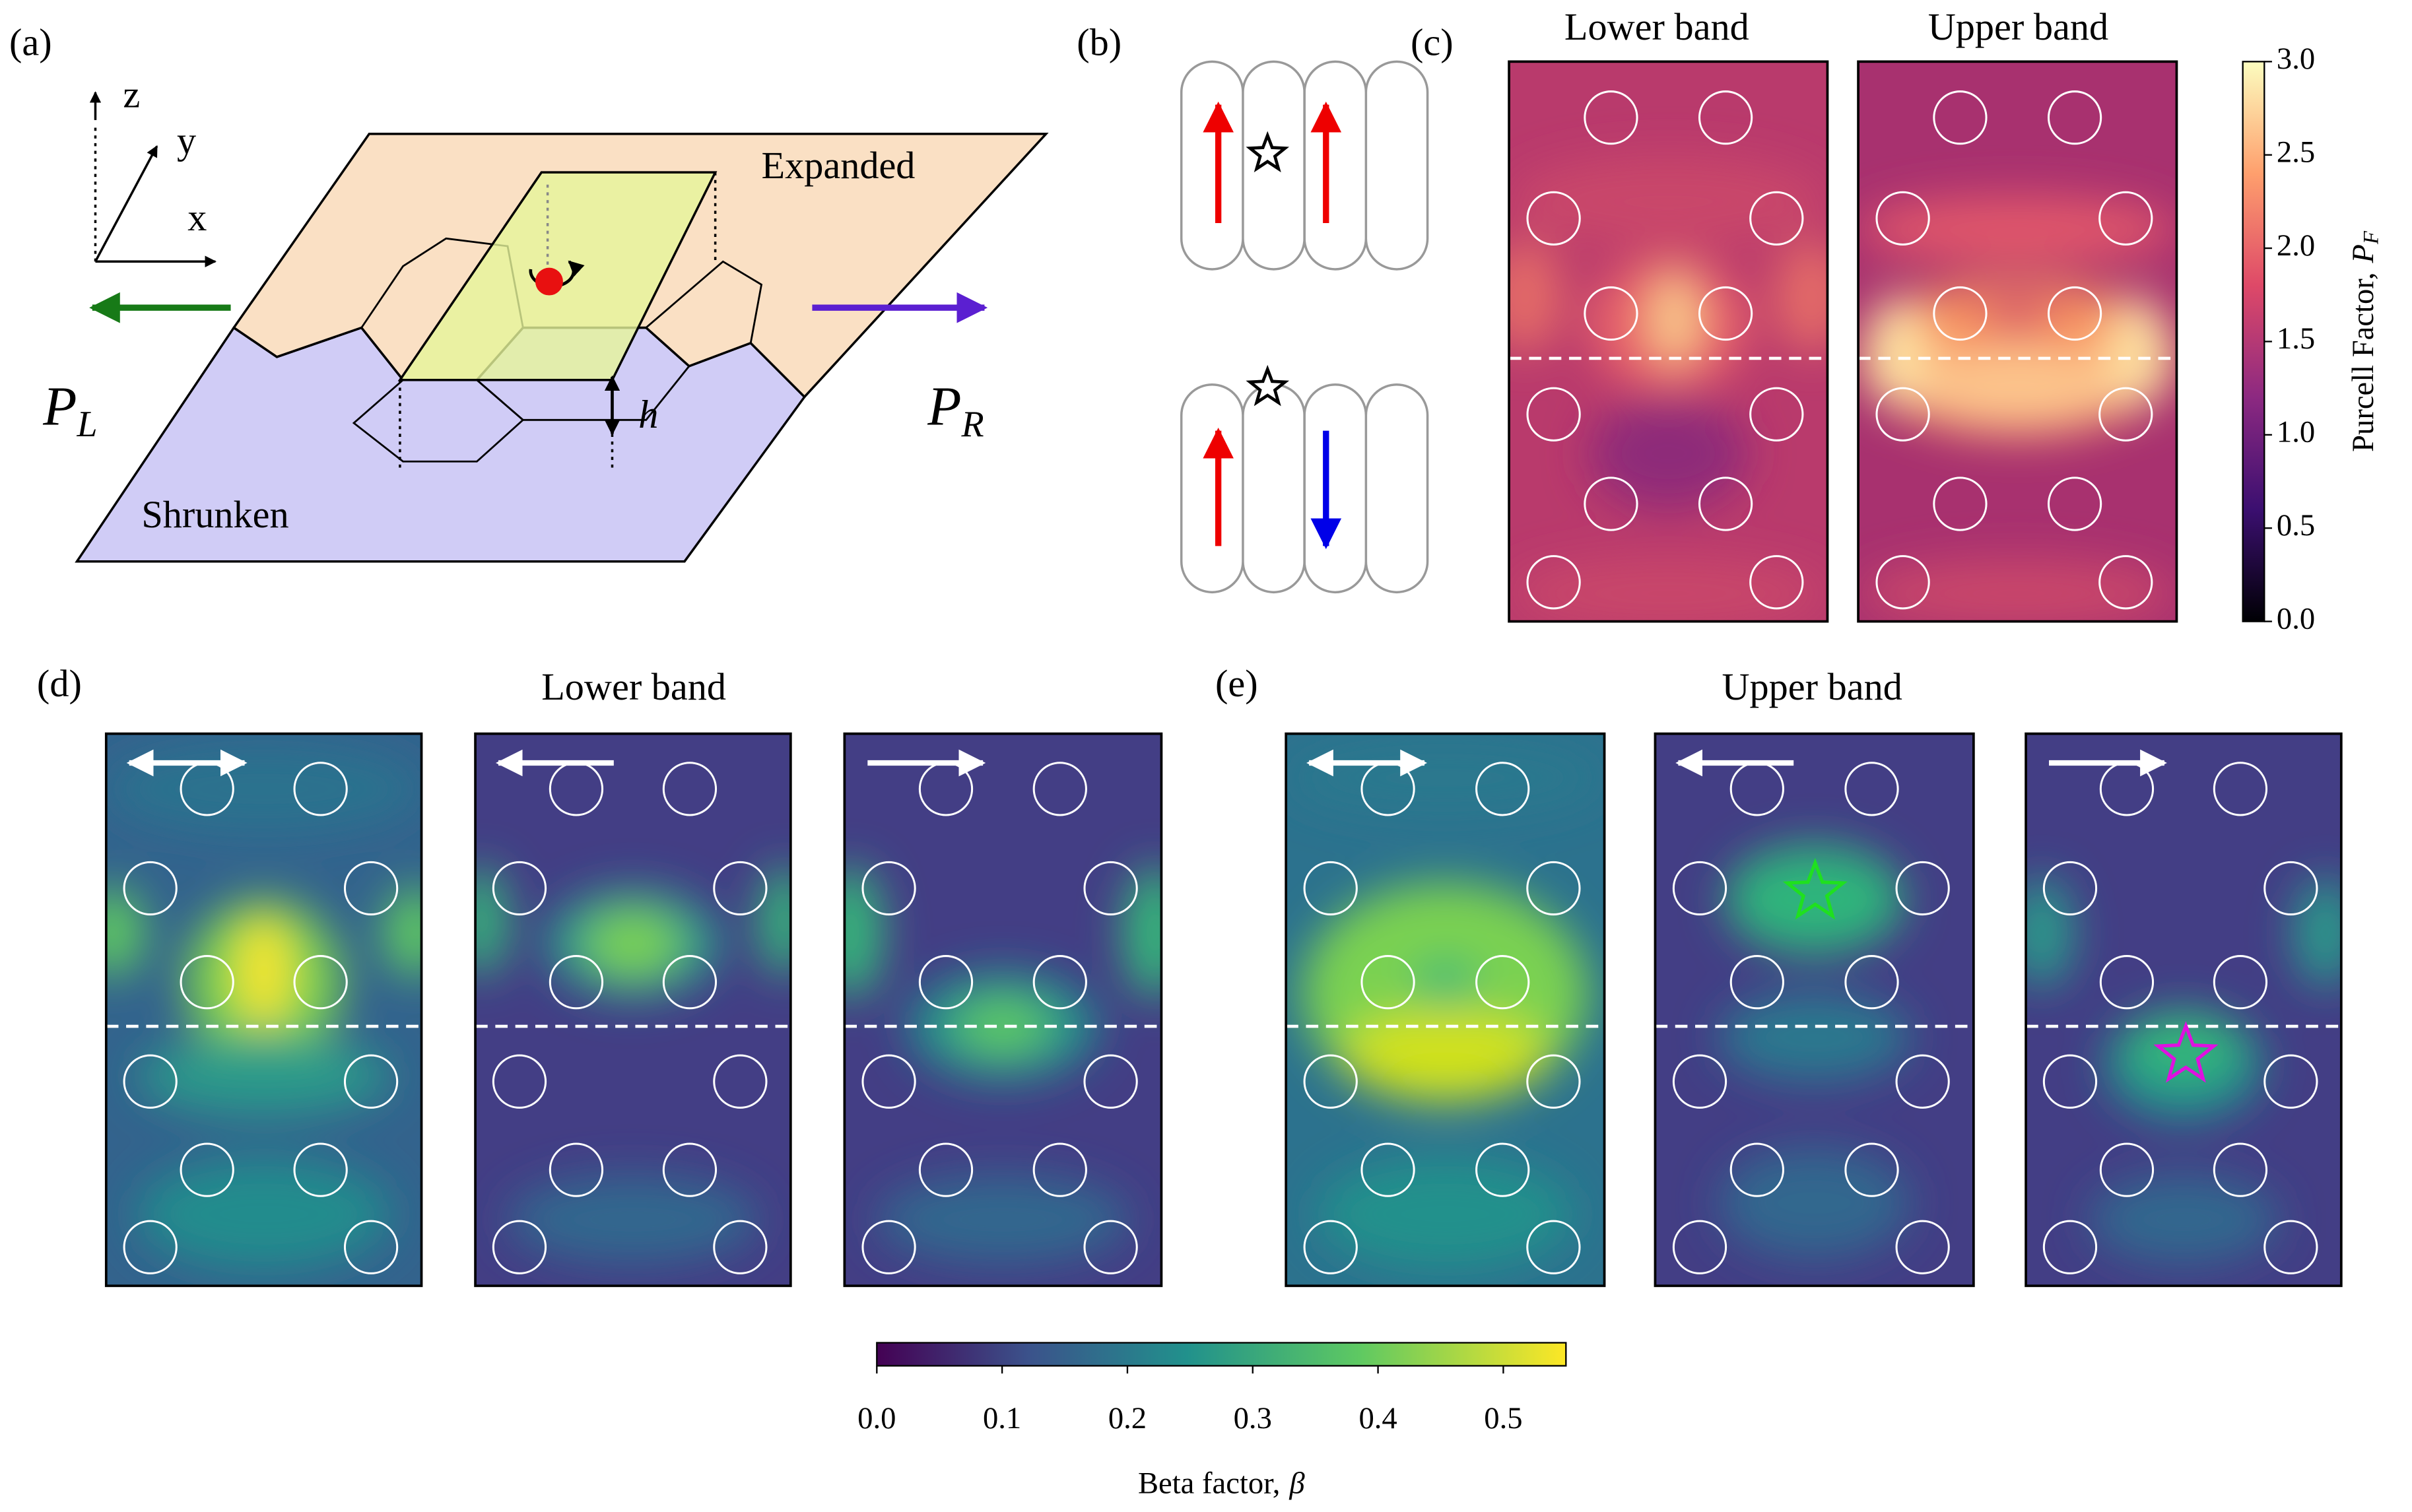 The image size is (2412, 1512). What do you see at coordinates (2363, 361) in the screenshot?
I see `label-text: Purcell Factor,` at bounding box center [2363, 361].